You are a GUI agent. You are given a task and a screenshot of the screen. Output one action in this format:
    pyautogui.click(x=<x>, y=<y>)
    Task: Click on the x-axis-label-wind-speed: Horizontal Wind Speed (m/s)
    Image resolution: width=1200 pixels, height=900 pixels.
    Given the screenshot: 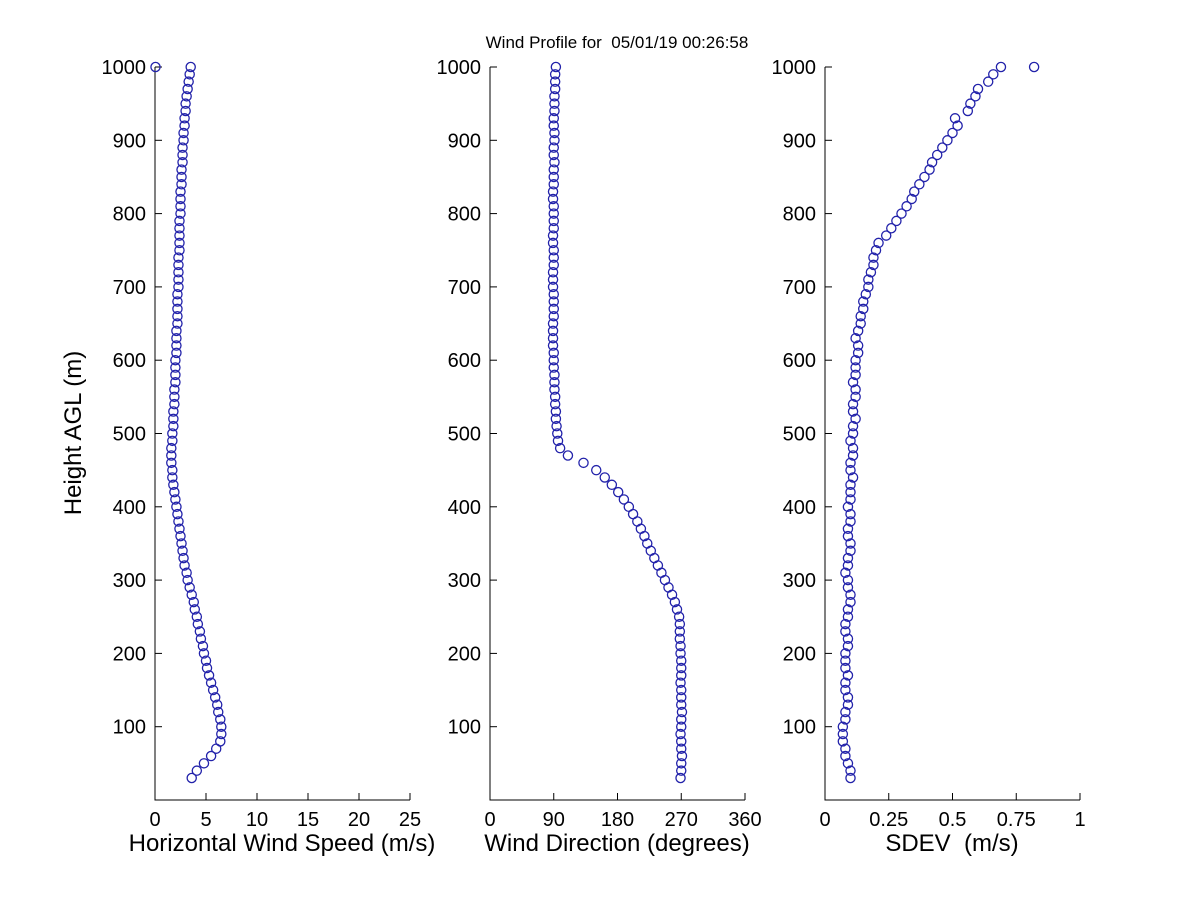 What is the action you would take?
    pyautogui.click(x=282, y=843)
    